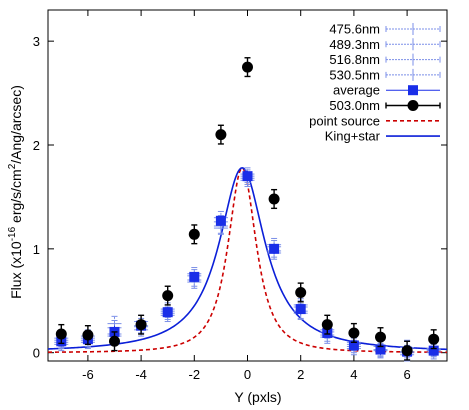  I want to click on y-axis-label-mid: erg/s/cm, so click(16, 198).